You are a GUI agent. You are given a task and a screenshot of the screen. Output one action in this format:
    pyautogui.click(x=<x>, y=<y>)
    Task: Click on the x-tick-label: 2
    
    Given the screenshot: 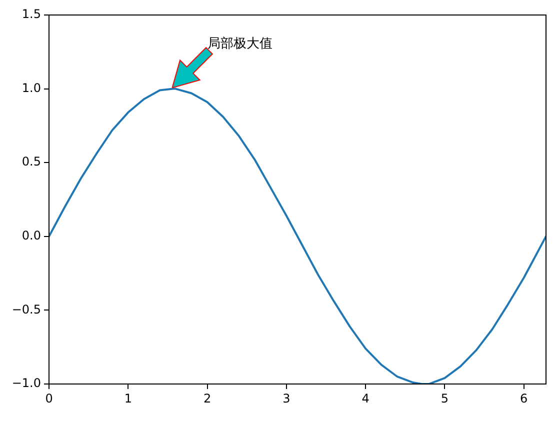 What is the action you would take?
    pyautogui.click(x=207, y=398)
    